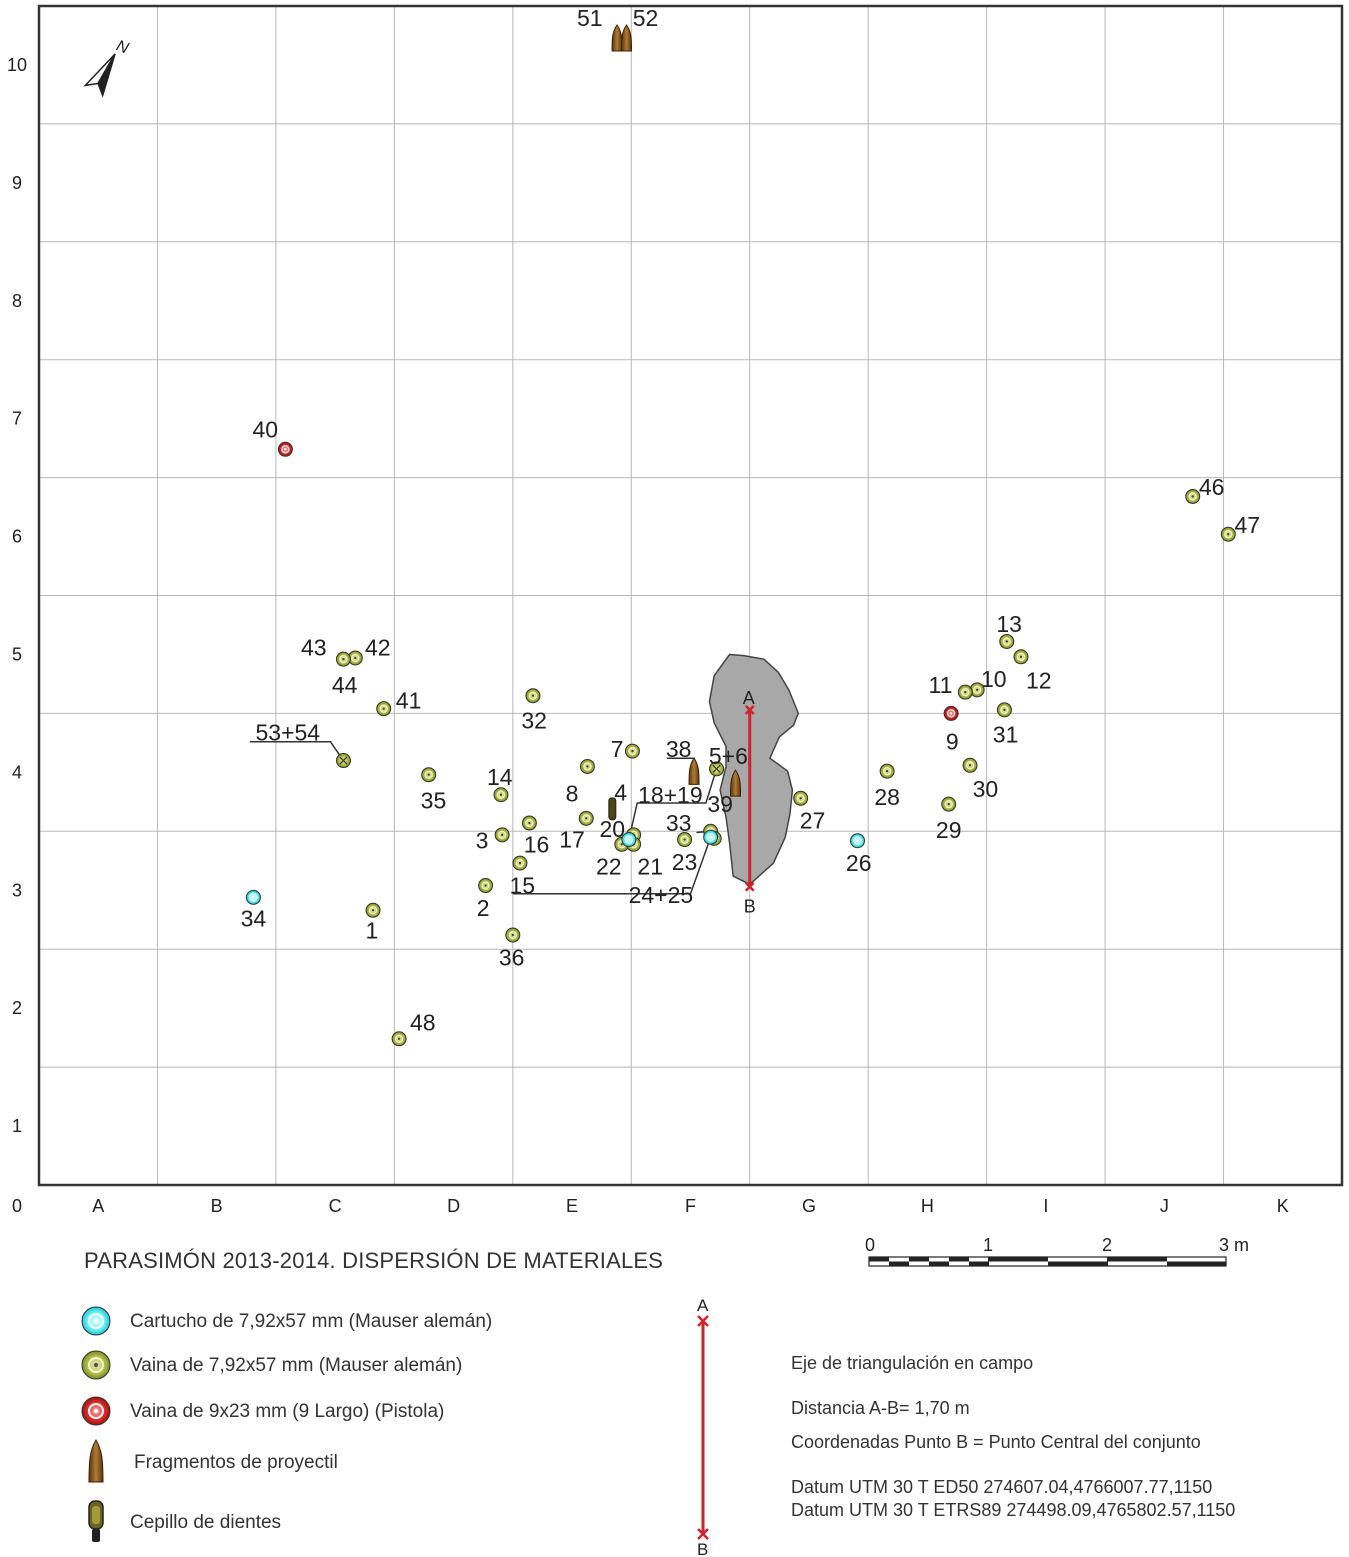 The width and height of the screenshot is (1349, 1557). I want to click on legend-item-fragmento: Fragmentos de proyectil, so click(208, 1462).